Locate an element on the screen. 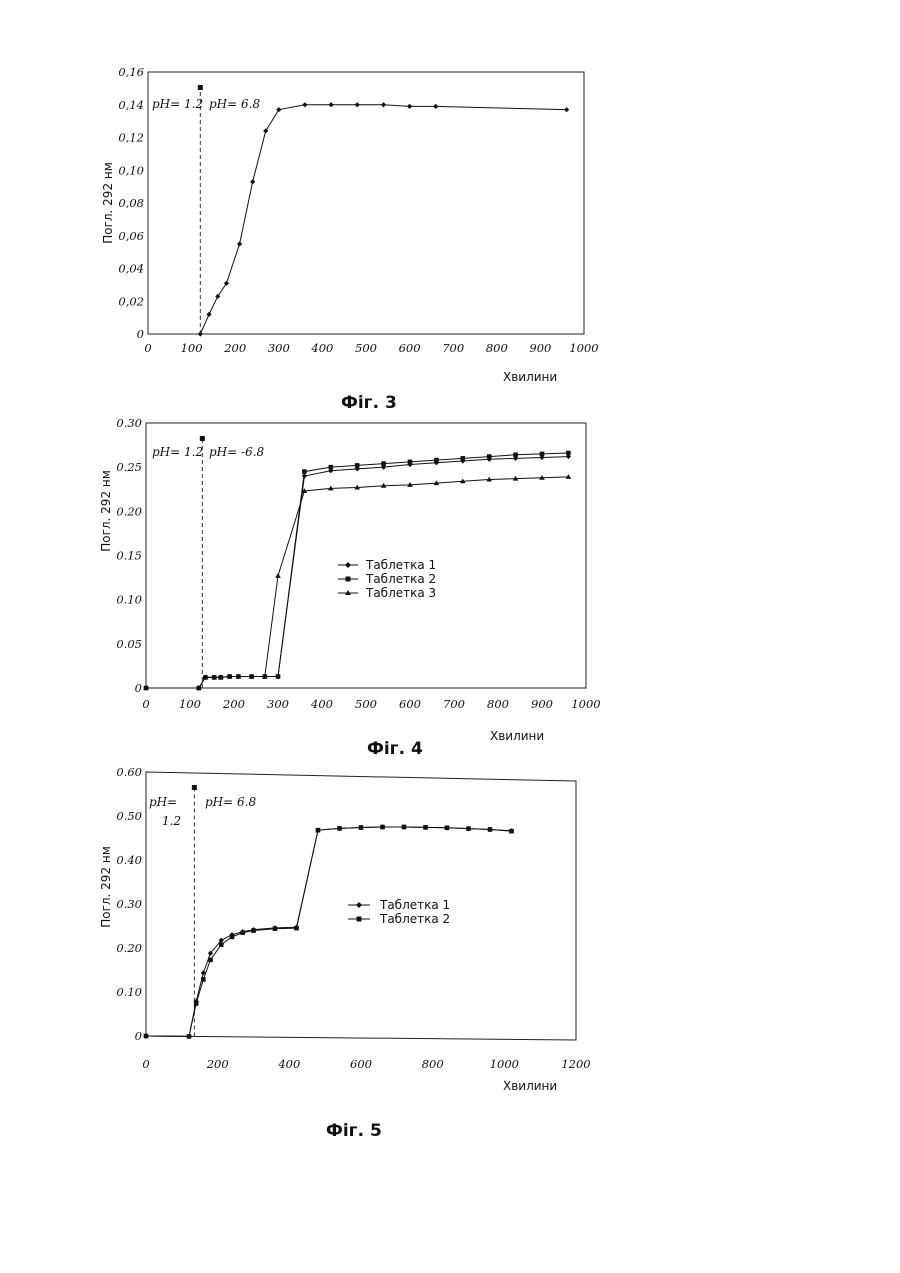 The width and height of the screenshot is (900, 1273). y-tick-labels: 00.100.200.300.400.500.60 is located at coordinates (129, 904).